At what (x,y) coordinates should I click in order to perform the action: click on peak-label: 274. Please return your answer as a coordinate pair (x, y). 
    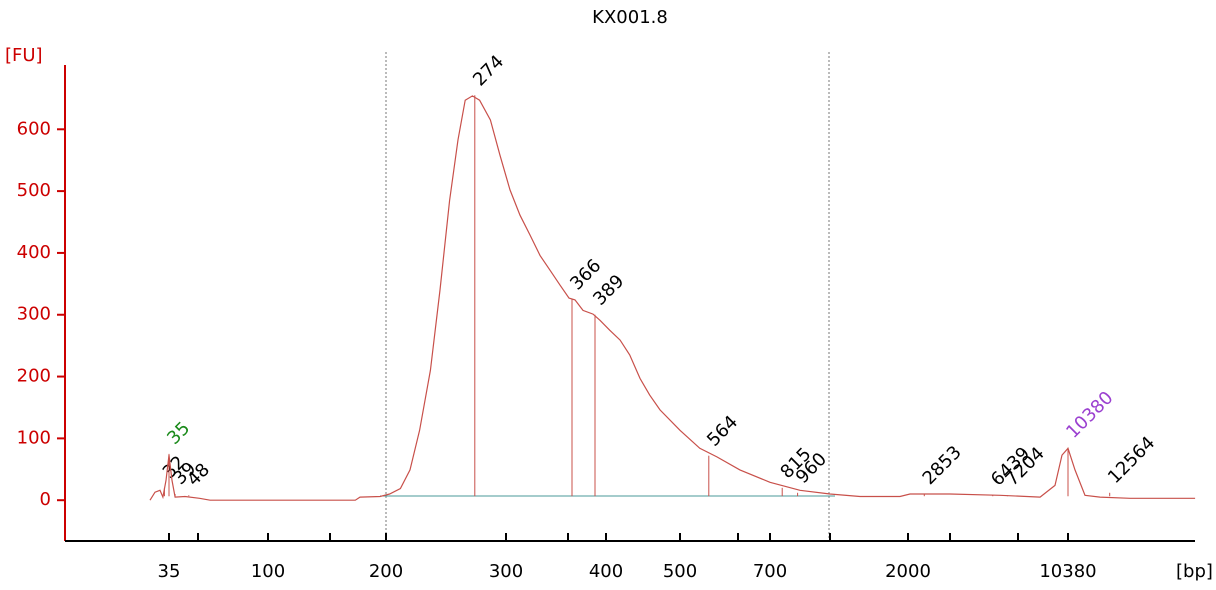
    Looking at the image, I should click on (488, 70).